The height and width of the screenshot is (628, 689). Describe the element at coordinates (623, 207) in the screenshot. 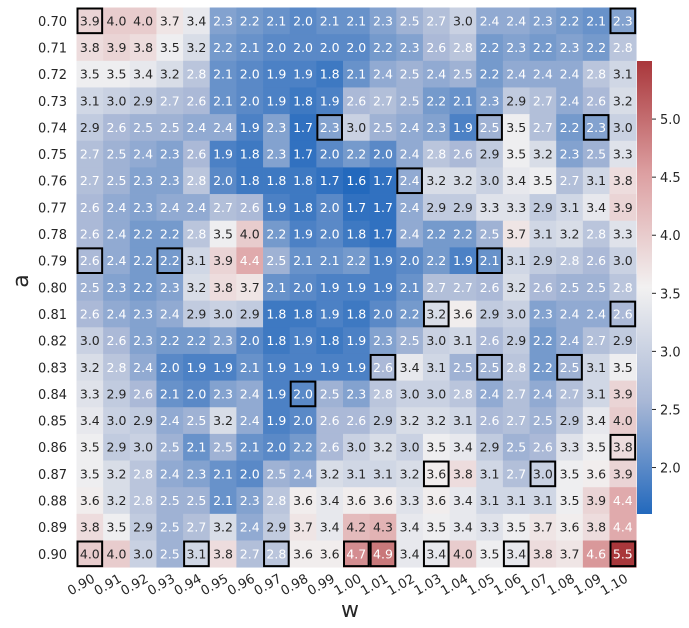

I see `cell-value-label: 3.9` at that location.